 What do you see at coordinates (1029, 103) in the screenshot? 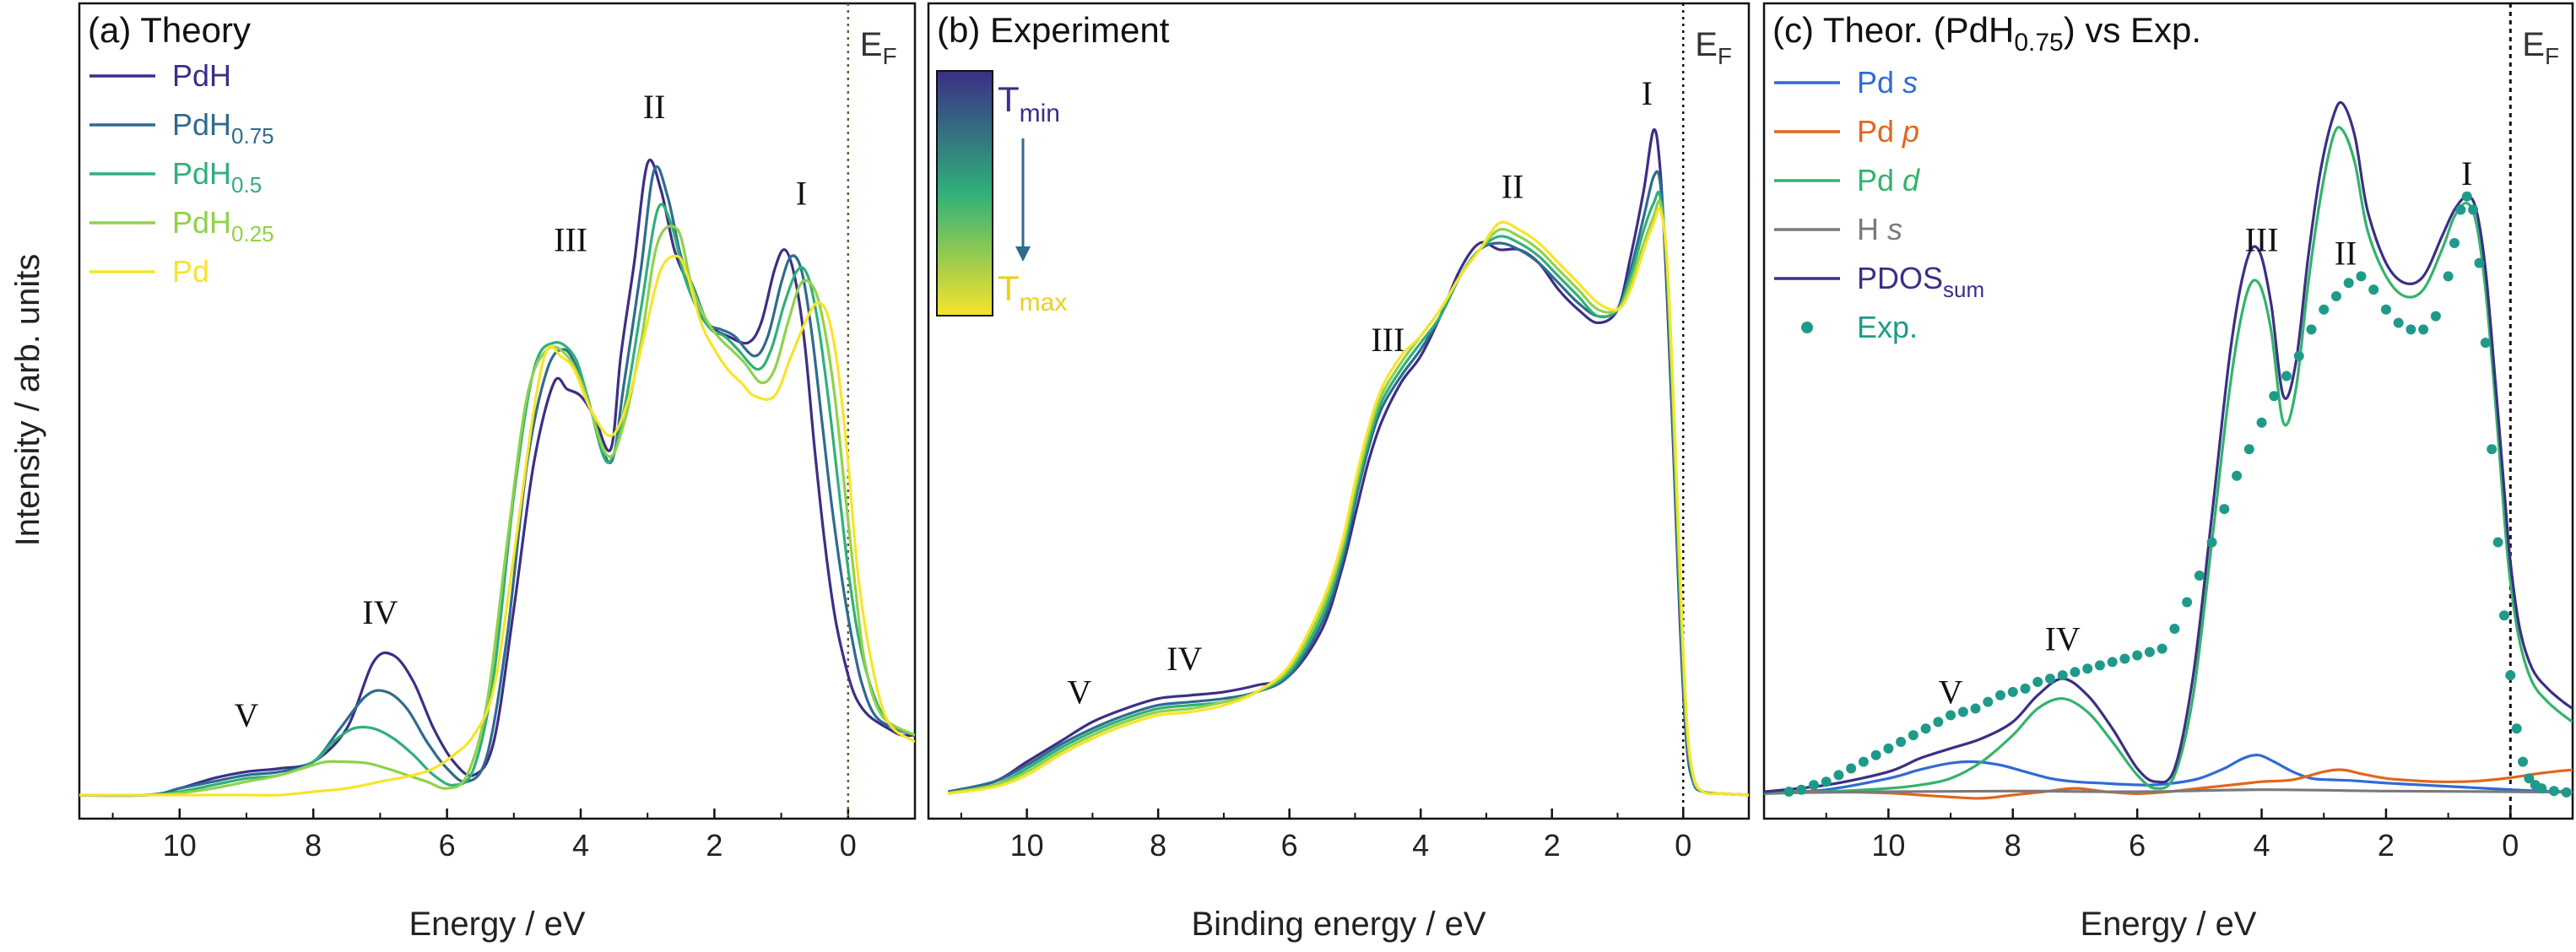
I see `colorbar-top-label: Tmin` at bounding box center [1029, 103].